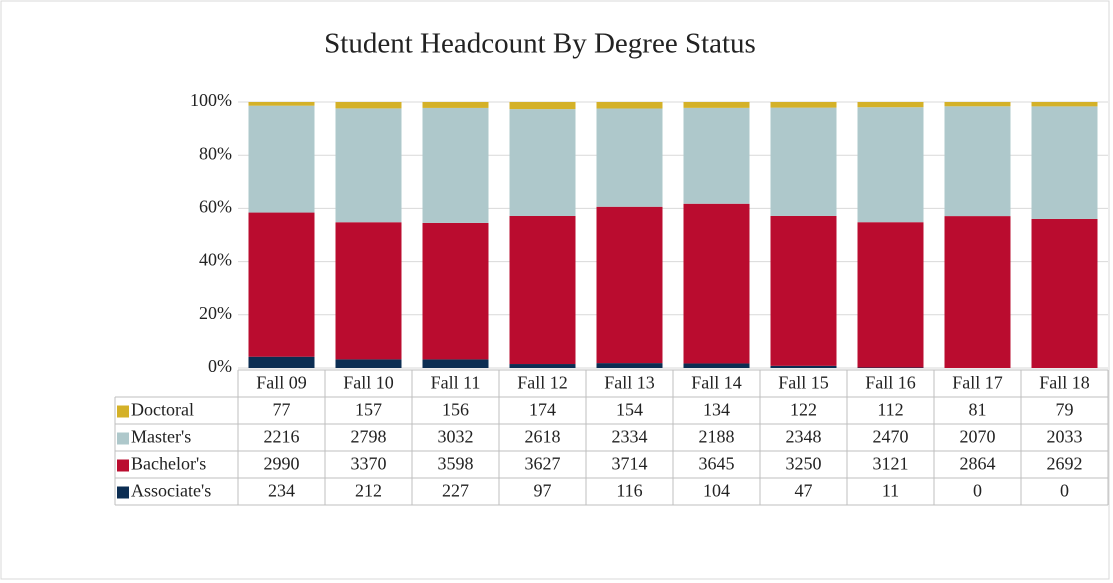  Describe the element at coordinates (368, 383) in the screenshot. I see `x-tick-label: Fall 10` at that location.